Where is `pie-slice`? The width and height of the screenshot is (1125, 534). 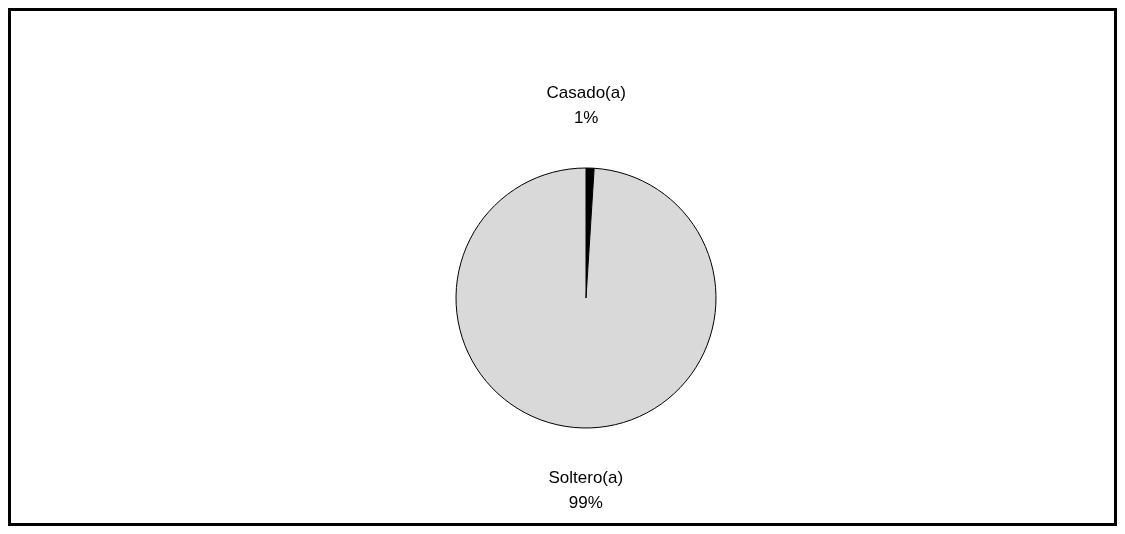
pie-slice is located at coordinates (586, 298).